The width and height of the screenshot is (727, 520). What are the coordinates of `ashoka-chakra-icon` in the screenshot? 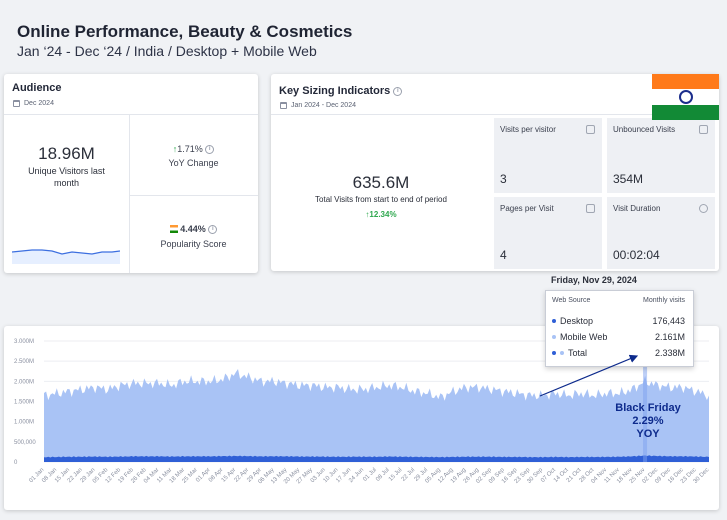 It's located at (686, 97).